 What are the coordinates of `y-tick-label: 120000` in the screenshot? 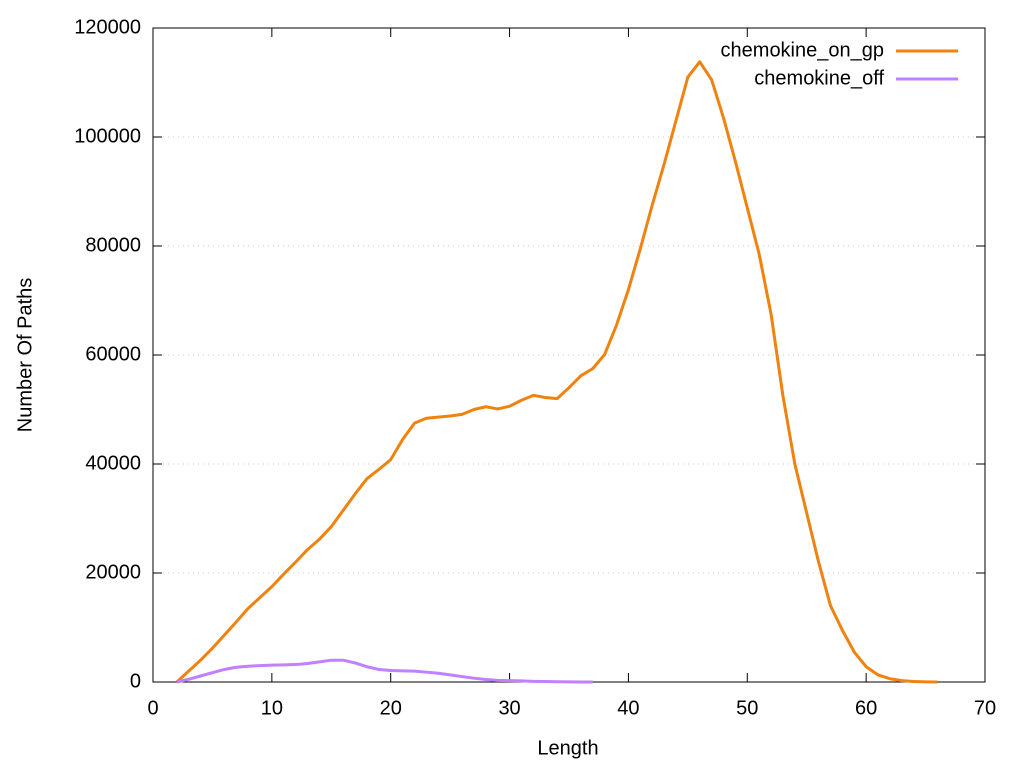 It's located at (107, 27).